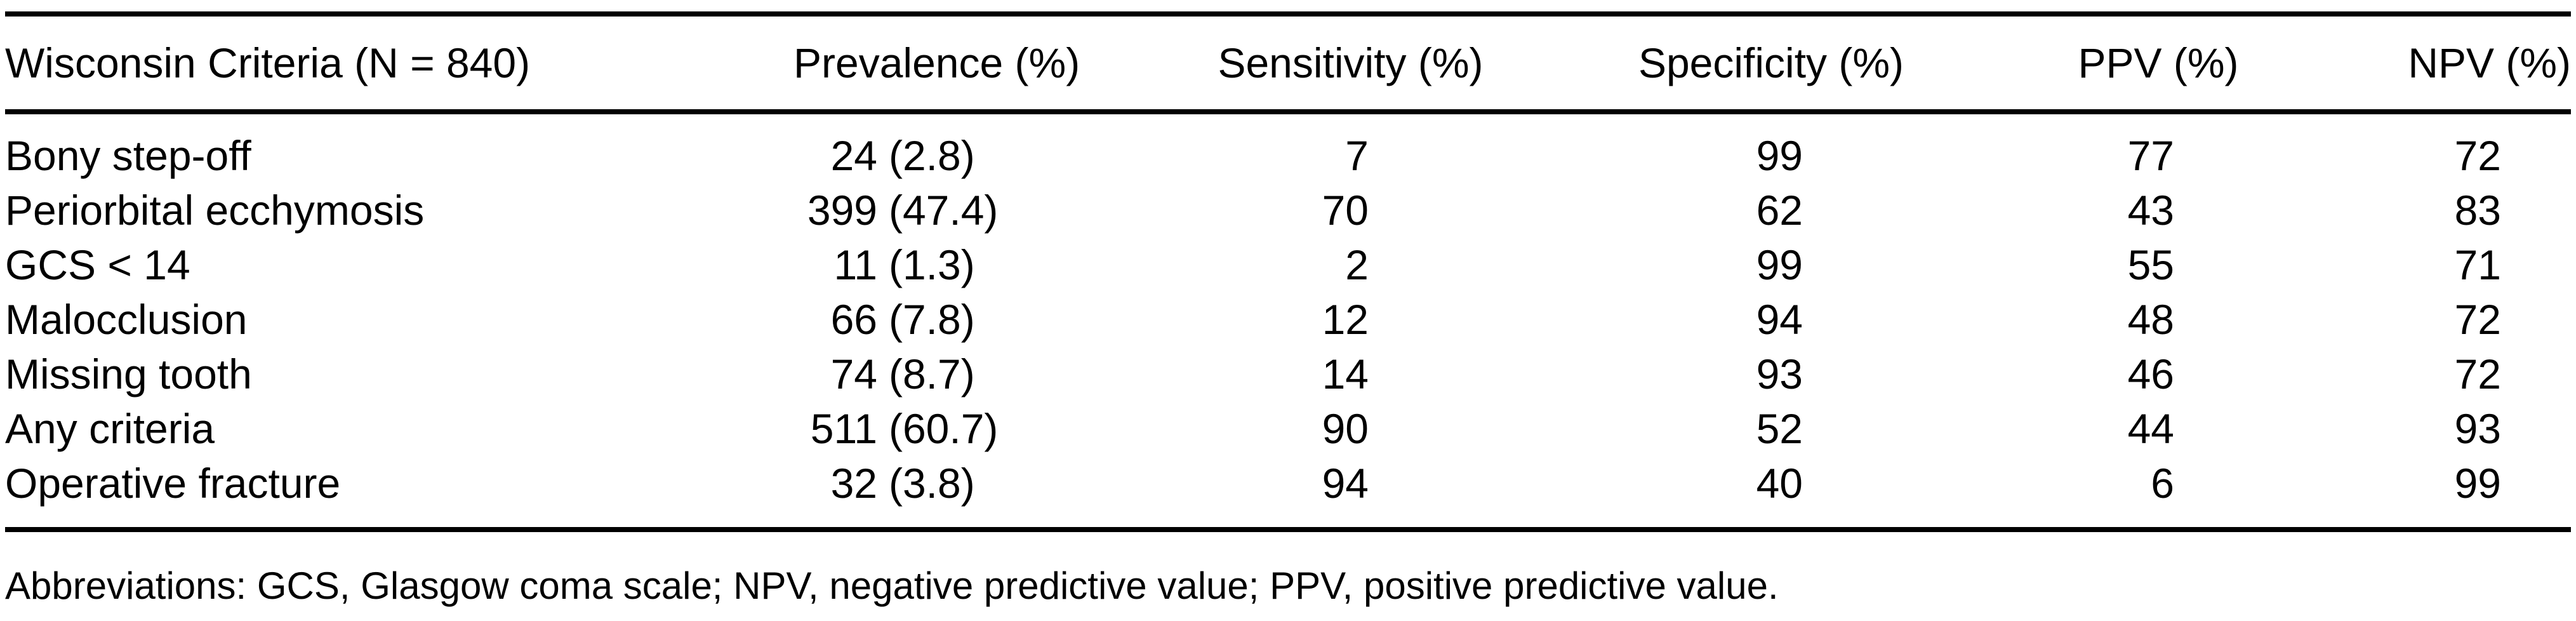  Describe the element at coordinates (2162, 484) in the screenshot. I see `ppv-cell: 6` at that location.